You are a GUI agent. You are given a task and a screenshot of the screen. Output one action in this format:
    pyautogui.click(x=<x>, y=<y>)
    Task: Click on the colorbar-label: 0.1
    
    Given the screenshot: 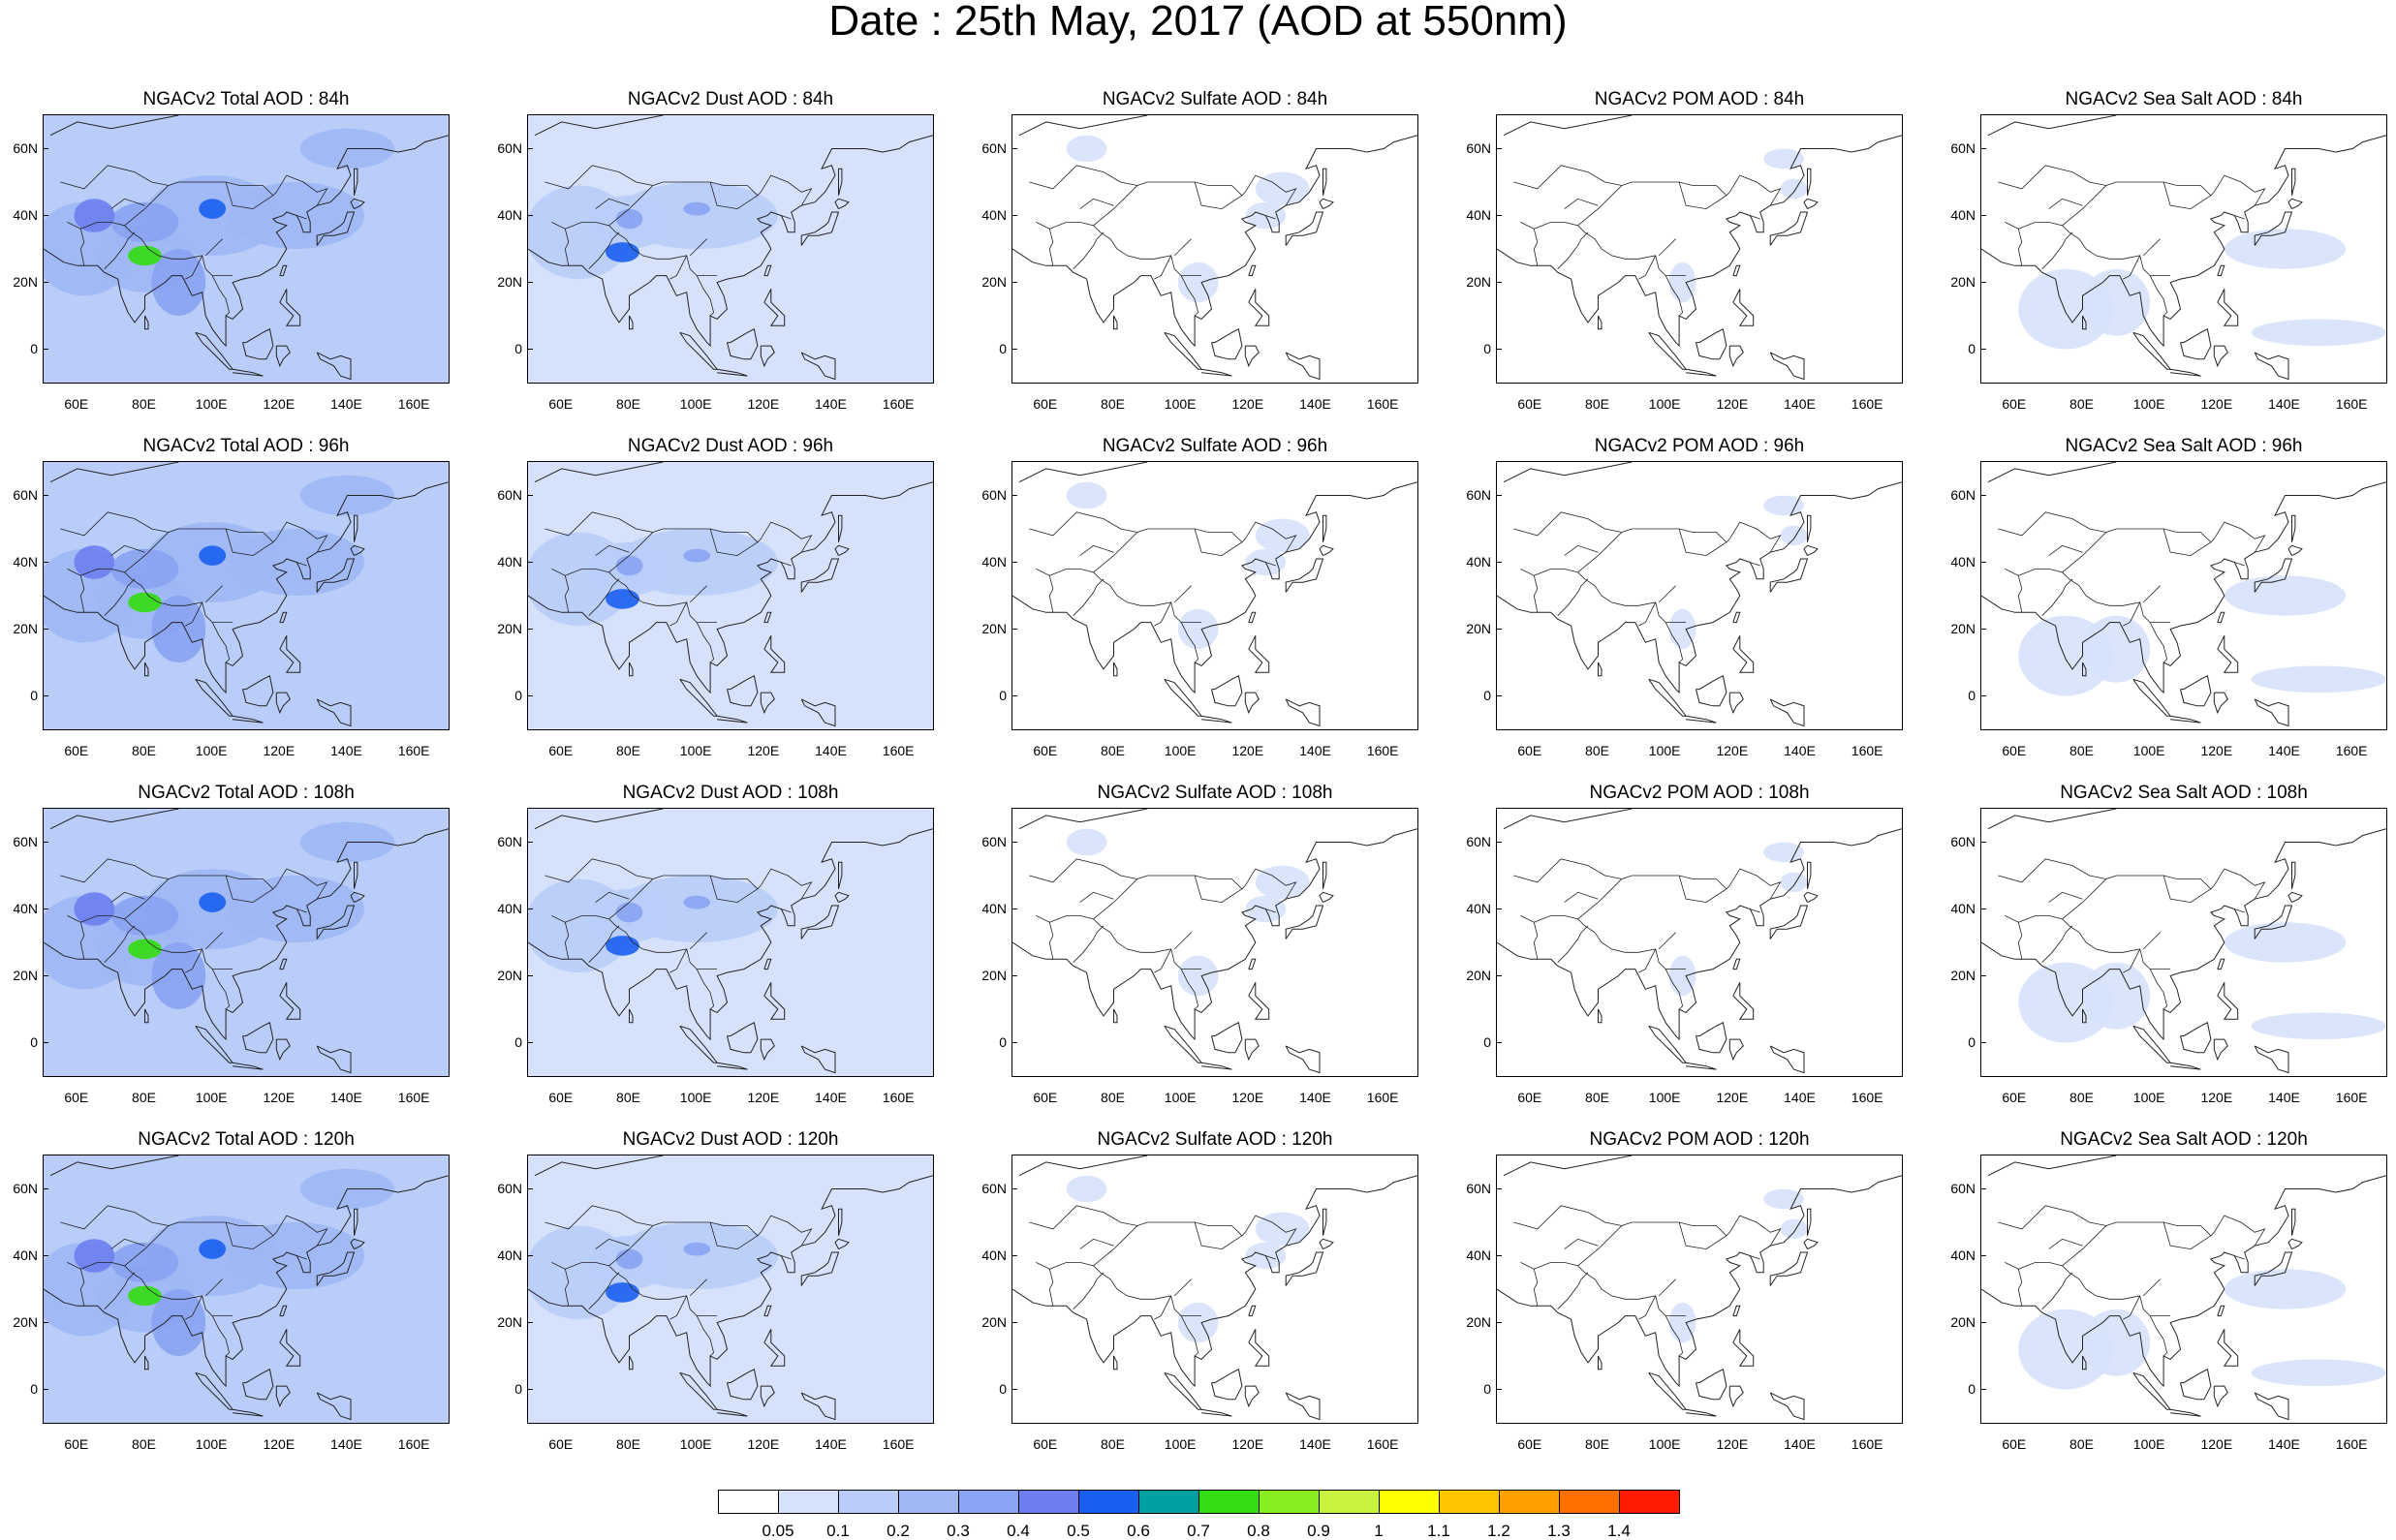 What is the action you would take?
    pyautogui.click(x=838, y=1531)
    